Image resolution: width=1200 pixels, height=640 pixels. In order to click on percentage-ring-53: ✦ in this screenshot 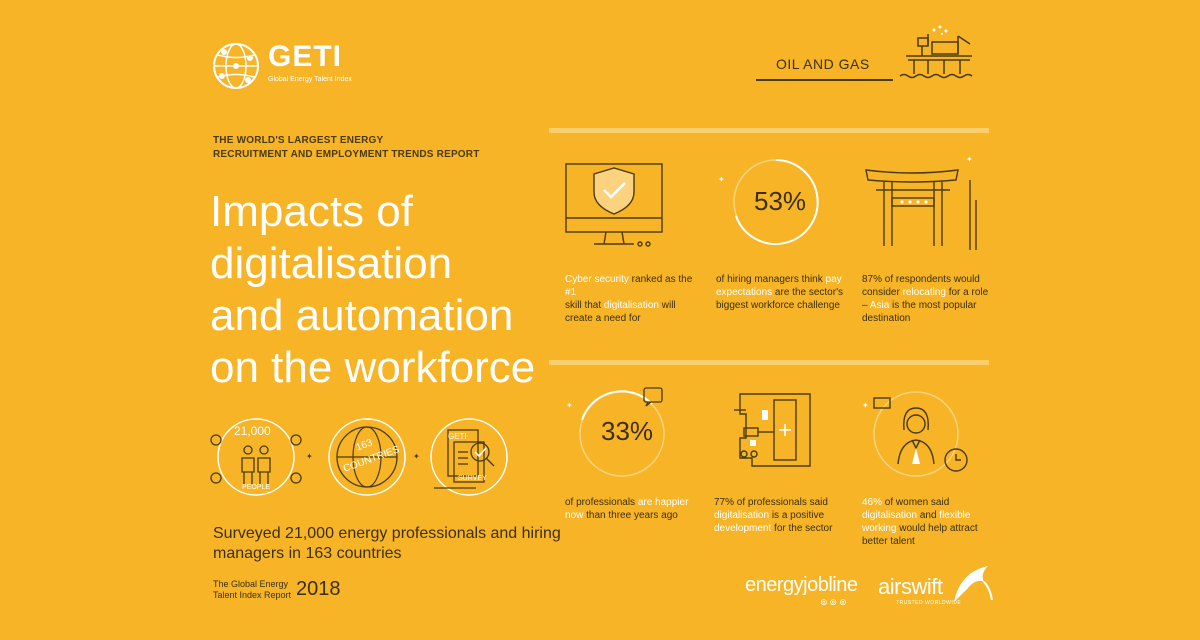, I will do `click(767, 205)`.